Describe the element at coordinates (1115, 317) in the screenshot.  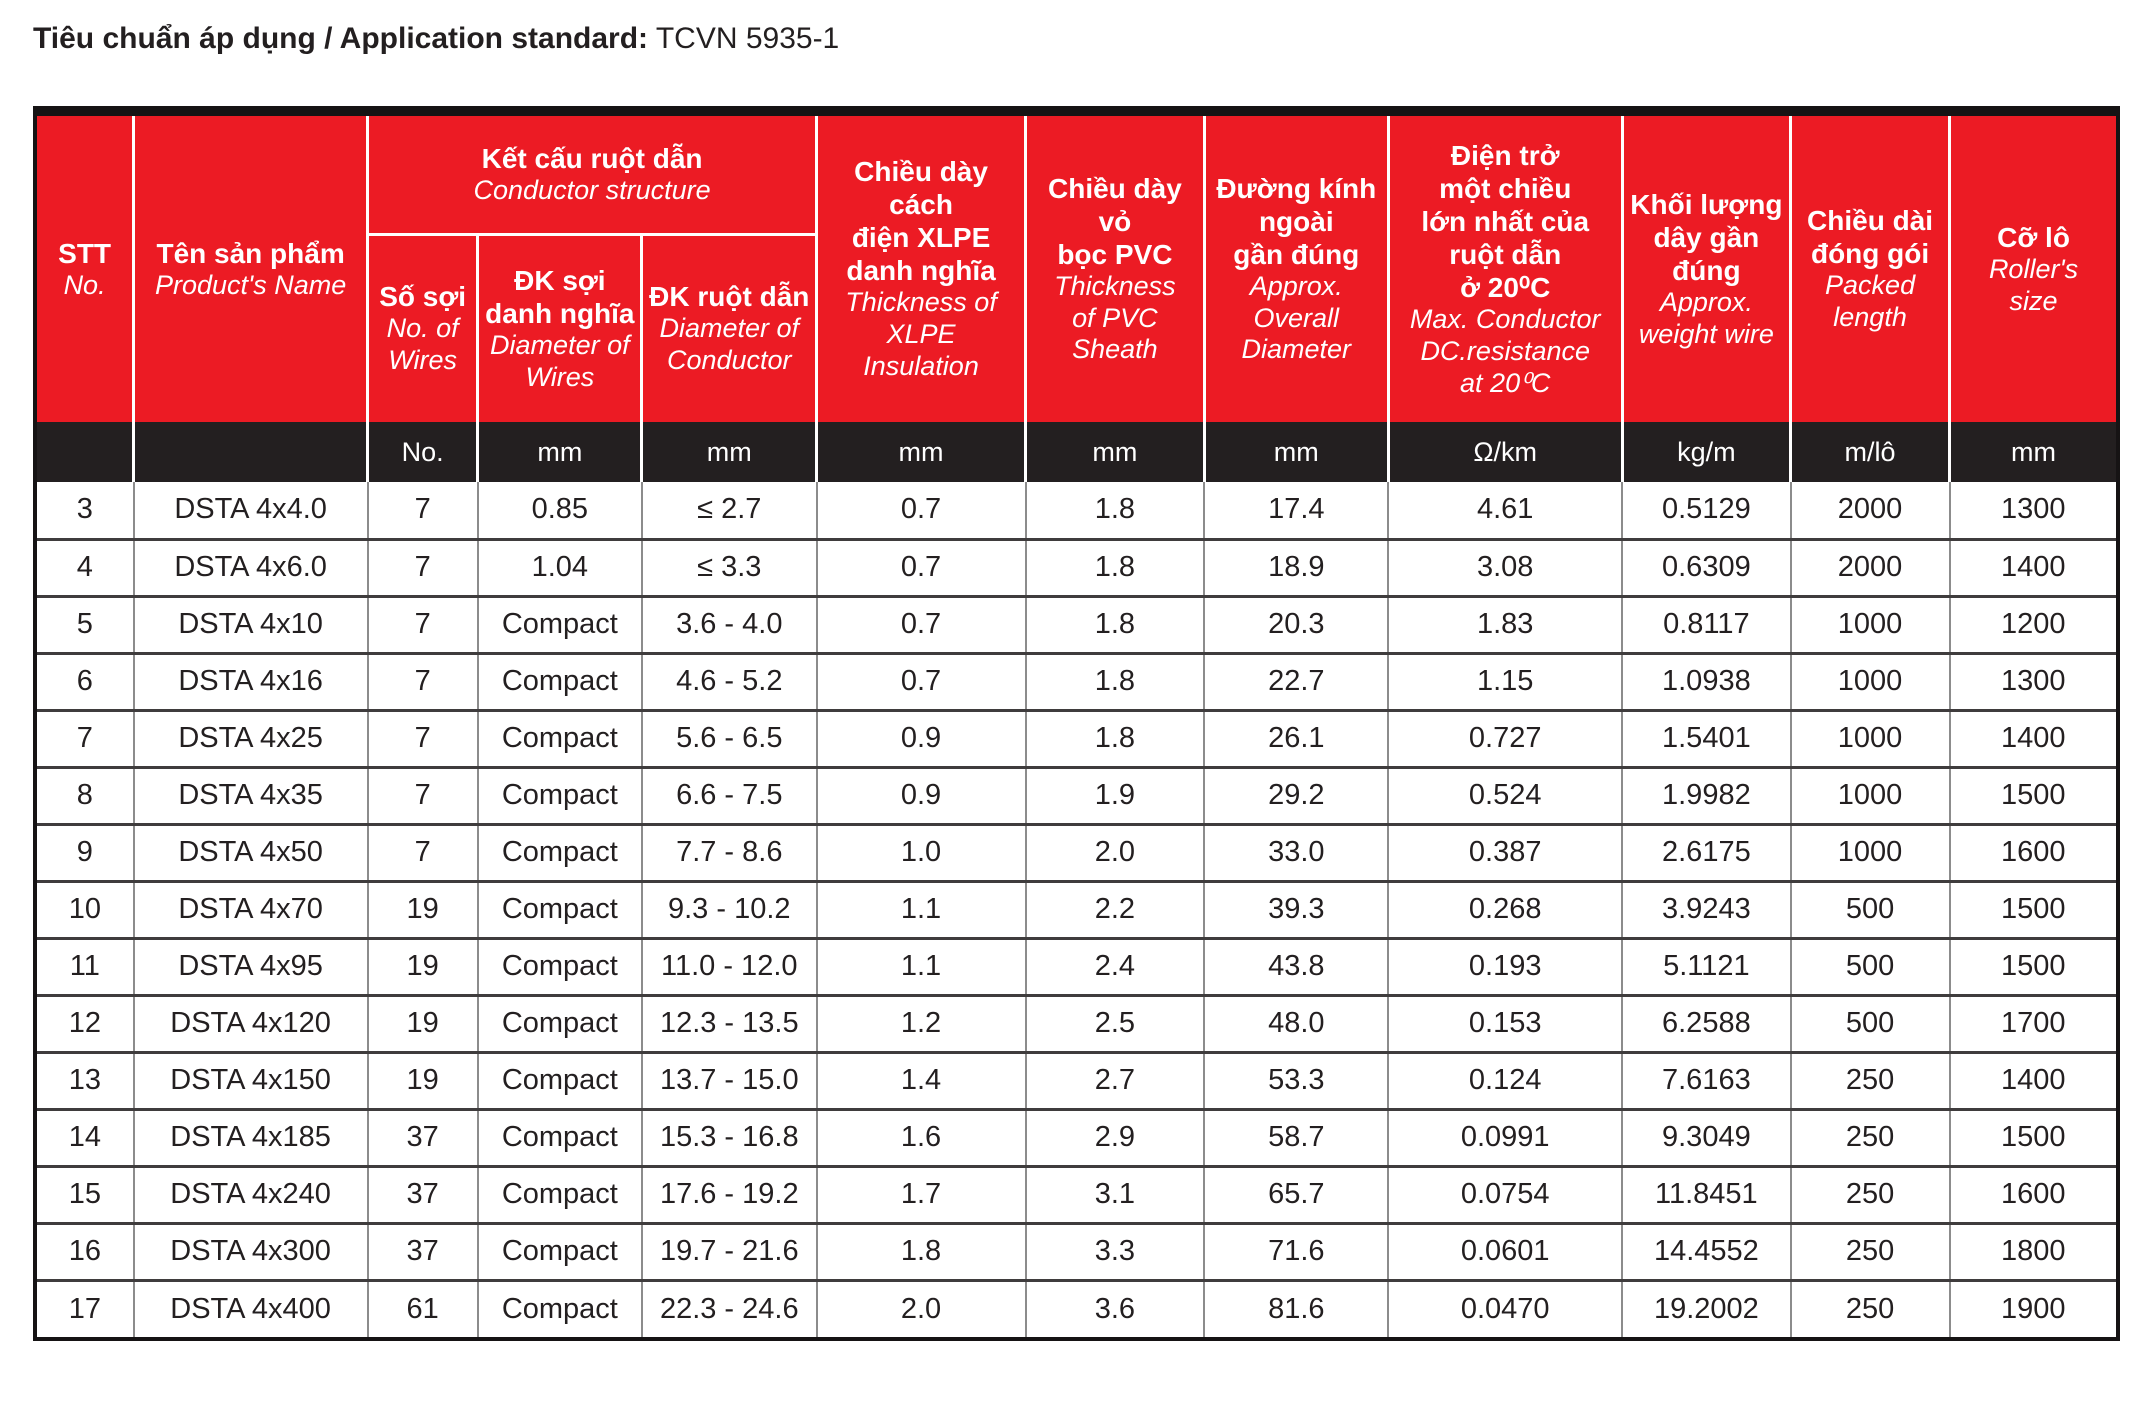
I see `header-en: Thickness of PVC Sheath` at that location.